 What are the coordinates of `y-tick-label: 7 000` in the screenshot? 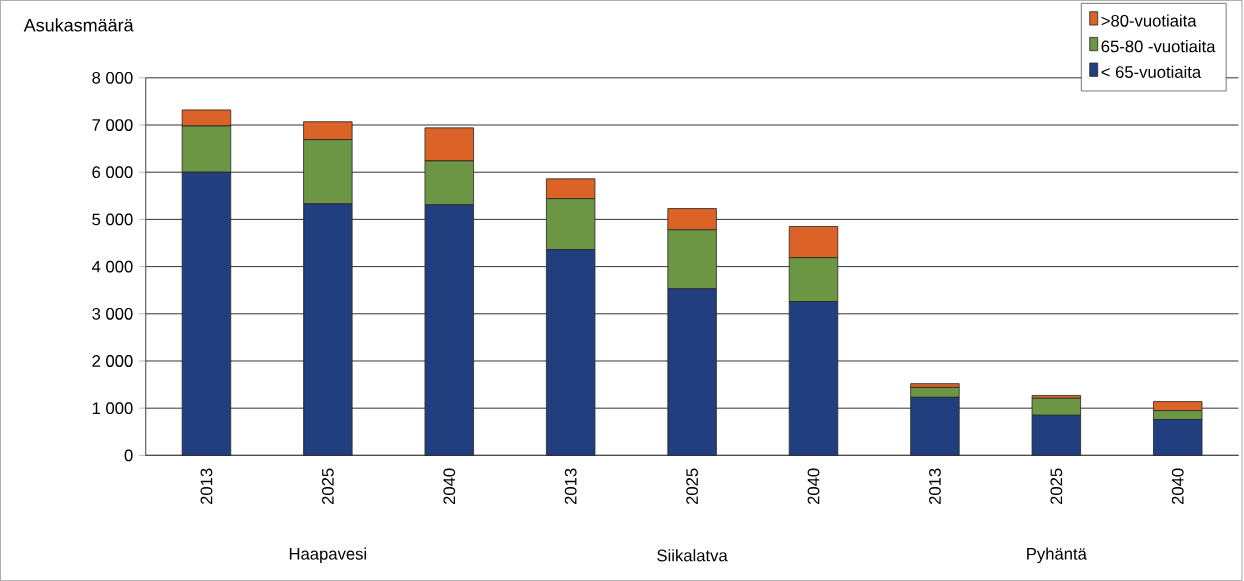 It's located at (112, 125).